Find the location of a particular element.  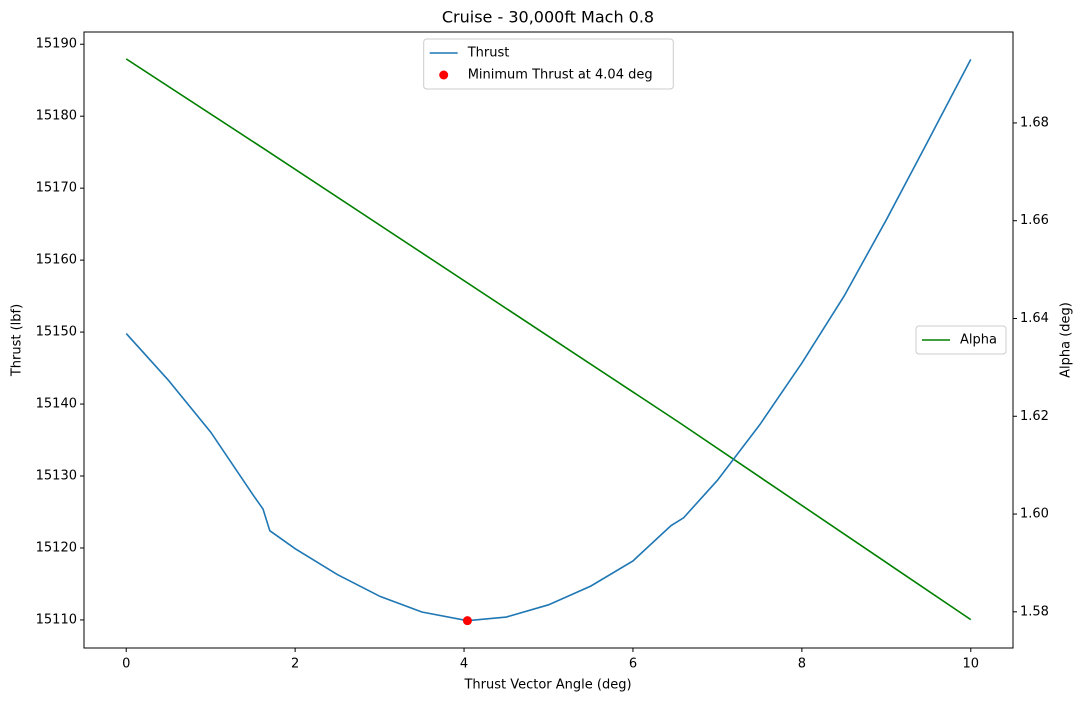

legend-label: Alpha is located at coordinates (978, 340).